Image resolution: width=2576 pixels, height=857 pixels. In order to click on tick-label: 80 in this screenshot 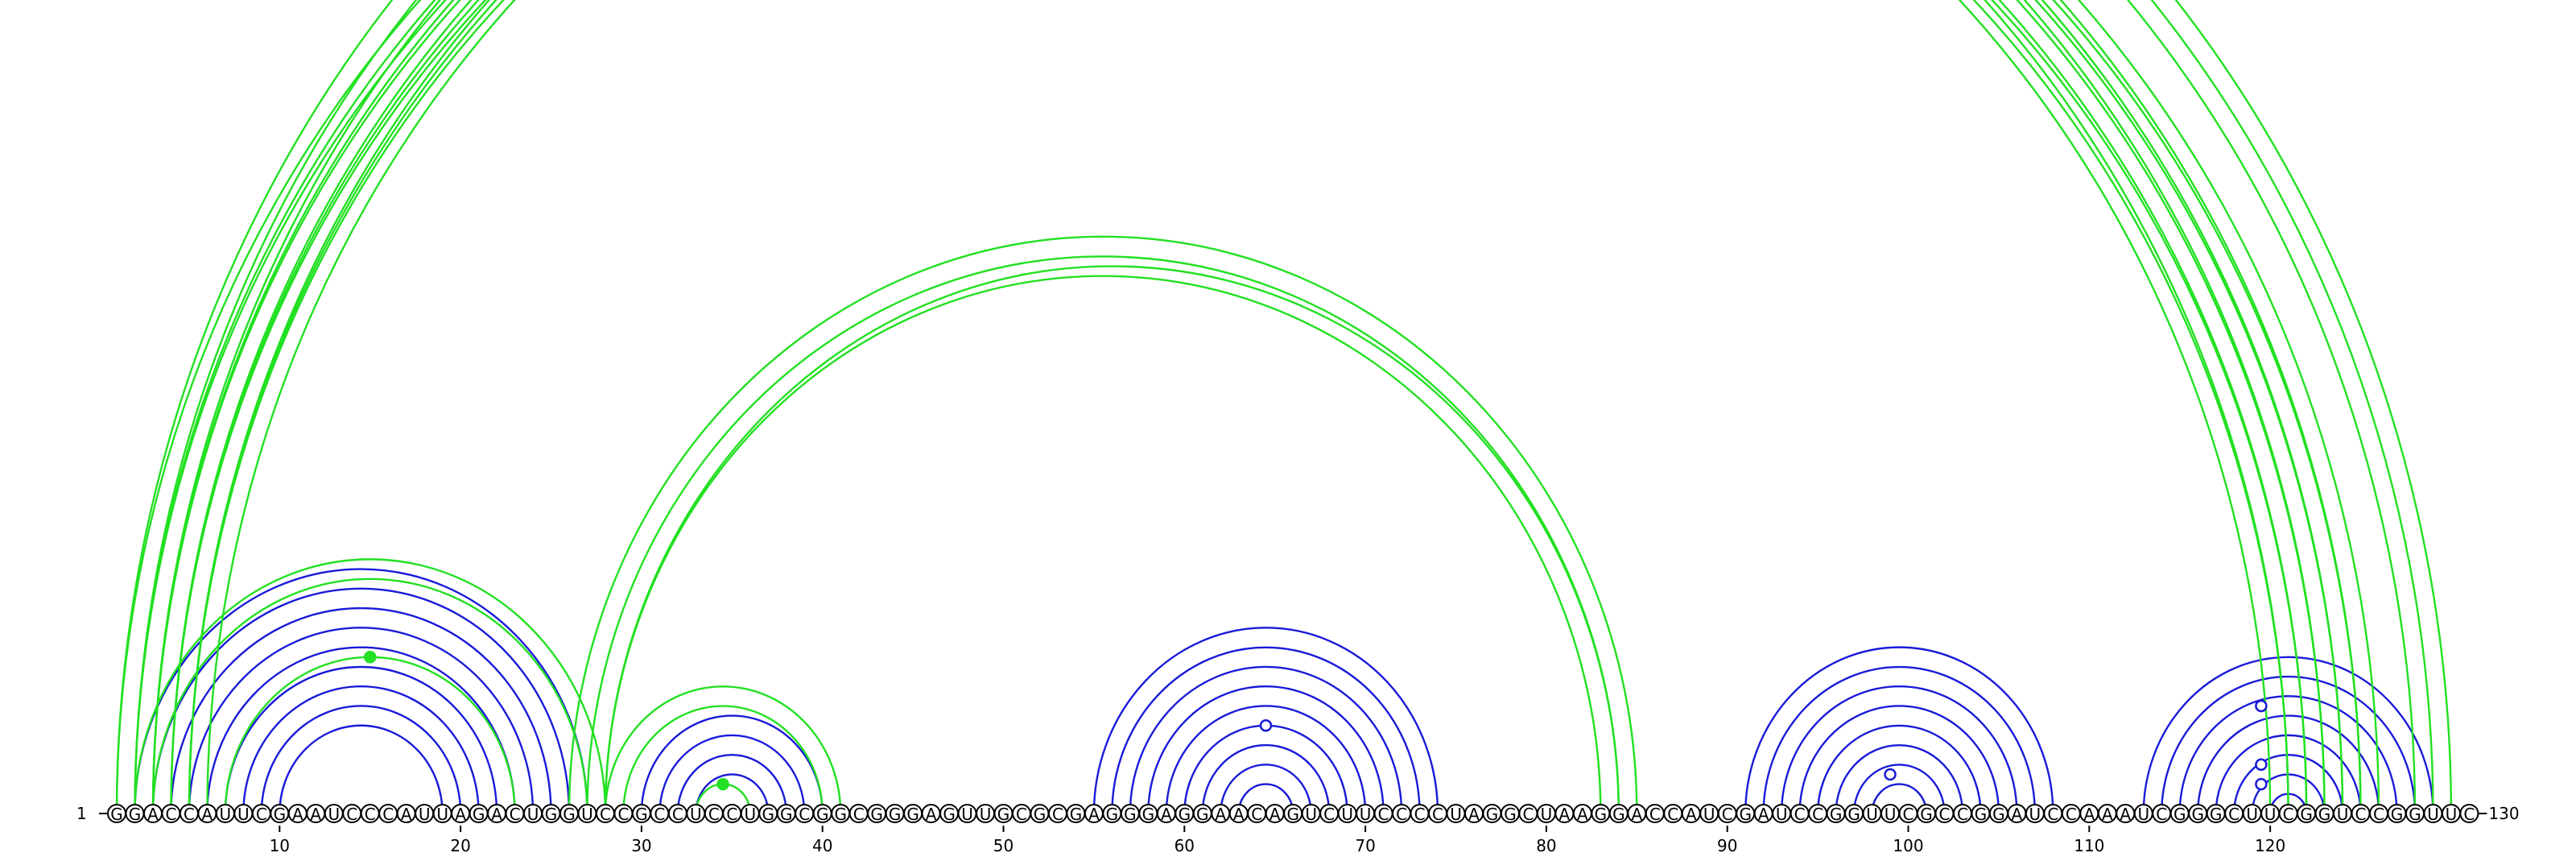, I will do `click(1546, 845)`.